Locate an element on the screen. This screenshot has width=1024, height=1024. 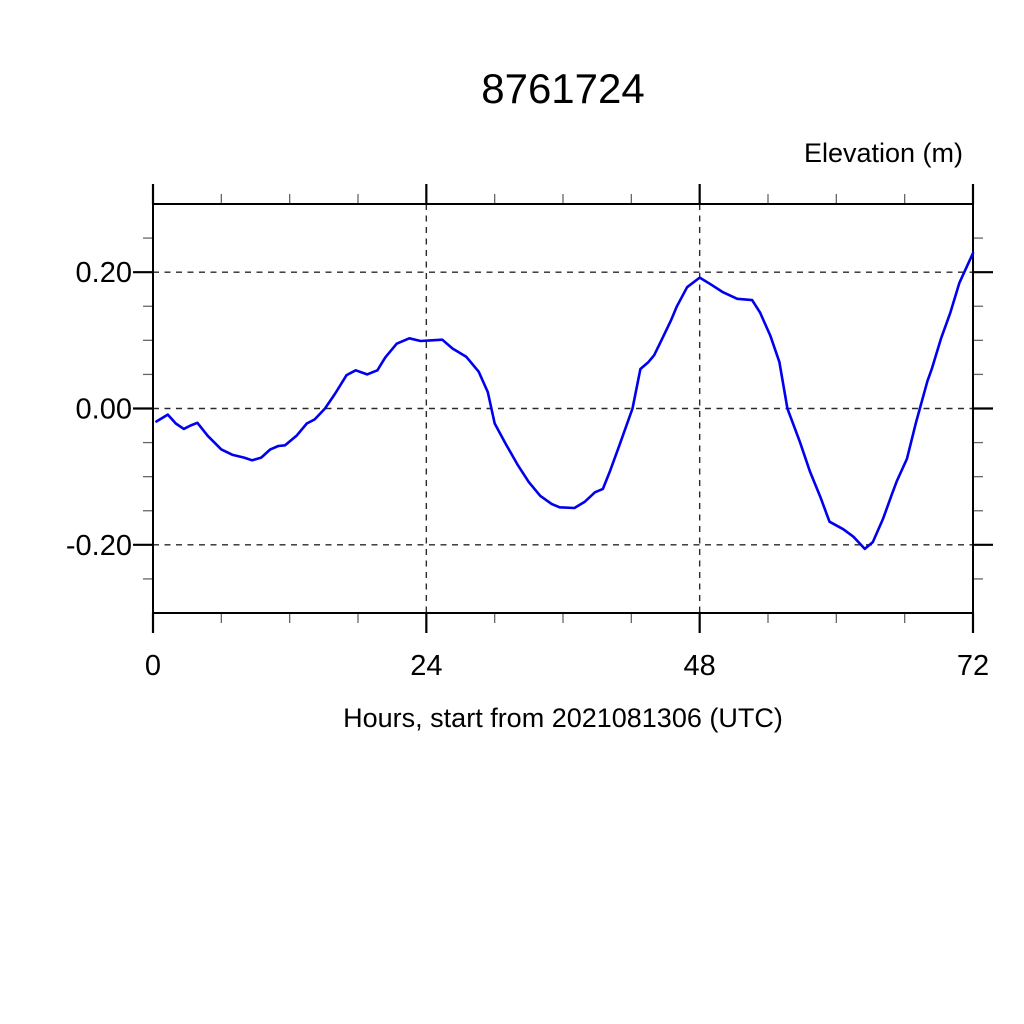
x-tick-label: 24 is located at coordinates (426, 666).